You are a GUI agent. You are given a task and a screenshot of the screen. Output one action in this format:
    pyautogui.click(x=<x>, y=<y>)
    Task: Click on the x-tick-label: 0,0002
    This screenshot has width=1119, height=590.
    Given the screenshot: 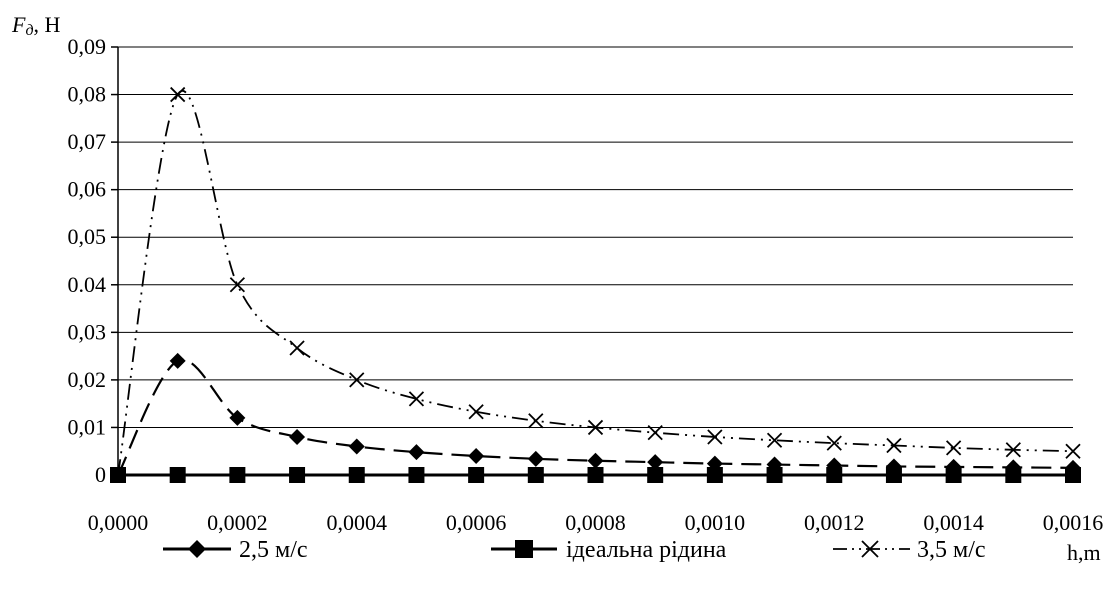 What is the action you would take?
    pyautogui.click(x=237, y=522)
    